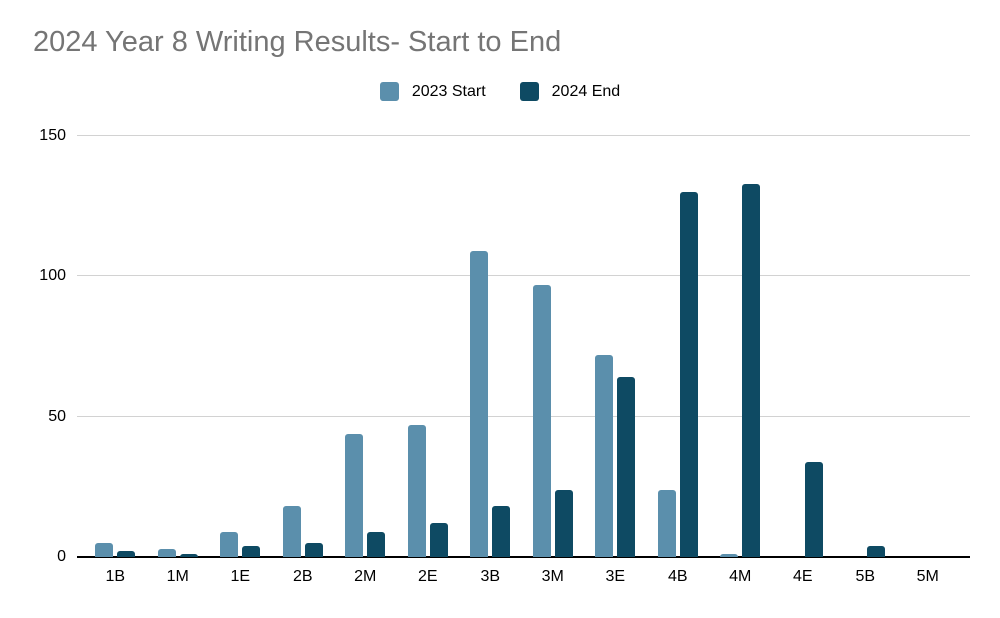  What do you see at coordinates (313, 549) in the screenshot?
I see `bar-2024-end-2b` at bounding box center [313, 549].